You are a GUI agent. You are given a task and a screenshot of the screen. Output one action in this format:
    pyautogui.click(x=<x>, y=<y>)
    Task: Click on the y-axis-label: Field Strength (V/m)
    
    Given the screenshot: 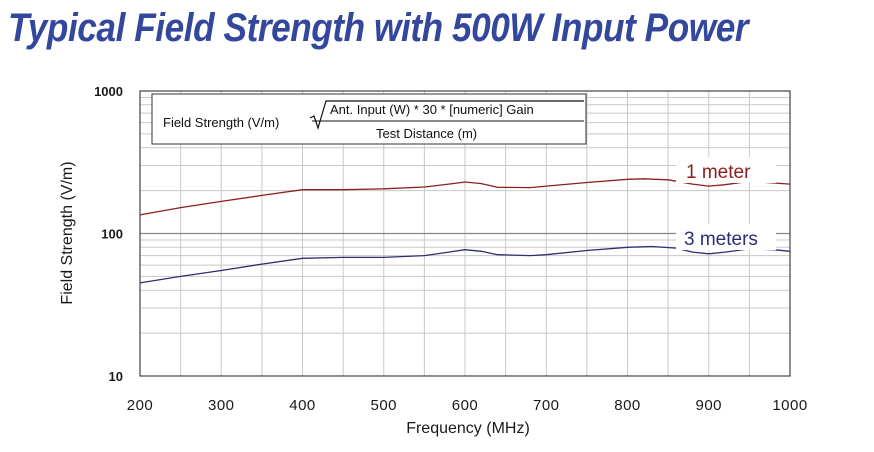 What is the action you would take?
    pyautogui.click(x=67, y=232)
    